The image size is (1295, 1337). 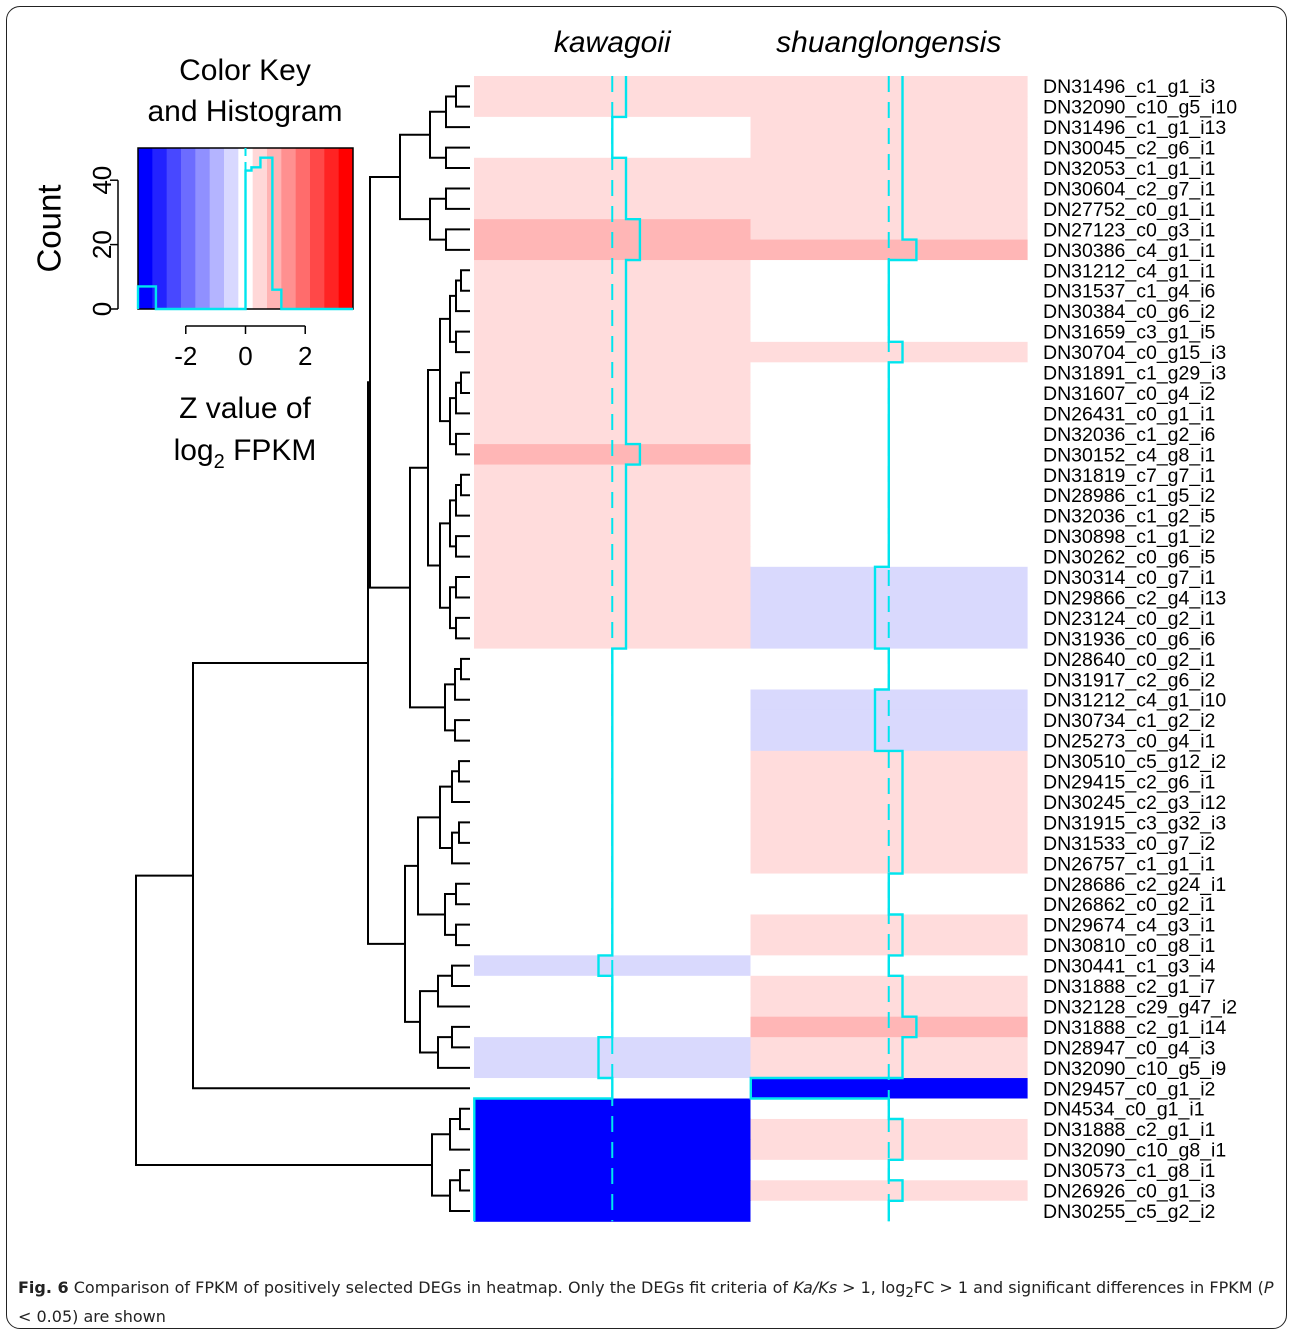 I want to click on caption-sub: 2, so click(x=909, y=1294).